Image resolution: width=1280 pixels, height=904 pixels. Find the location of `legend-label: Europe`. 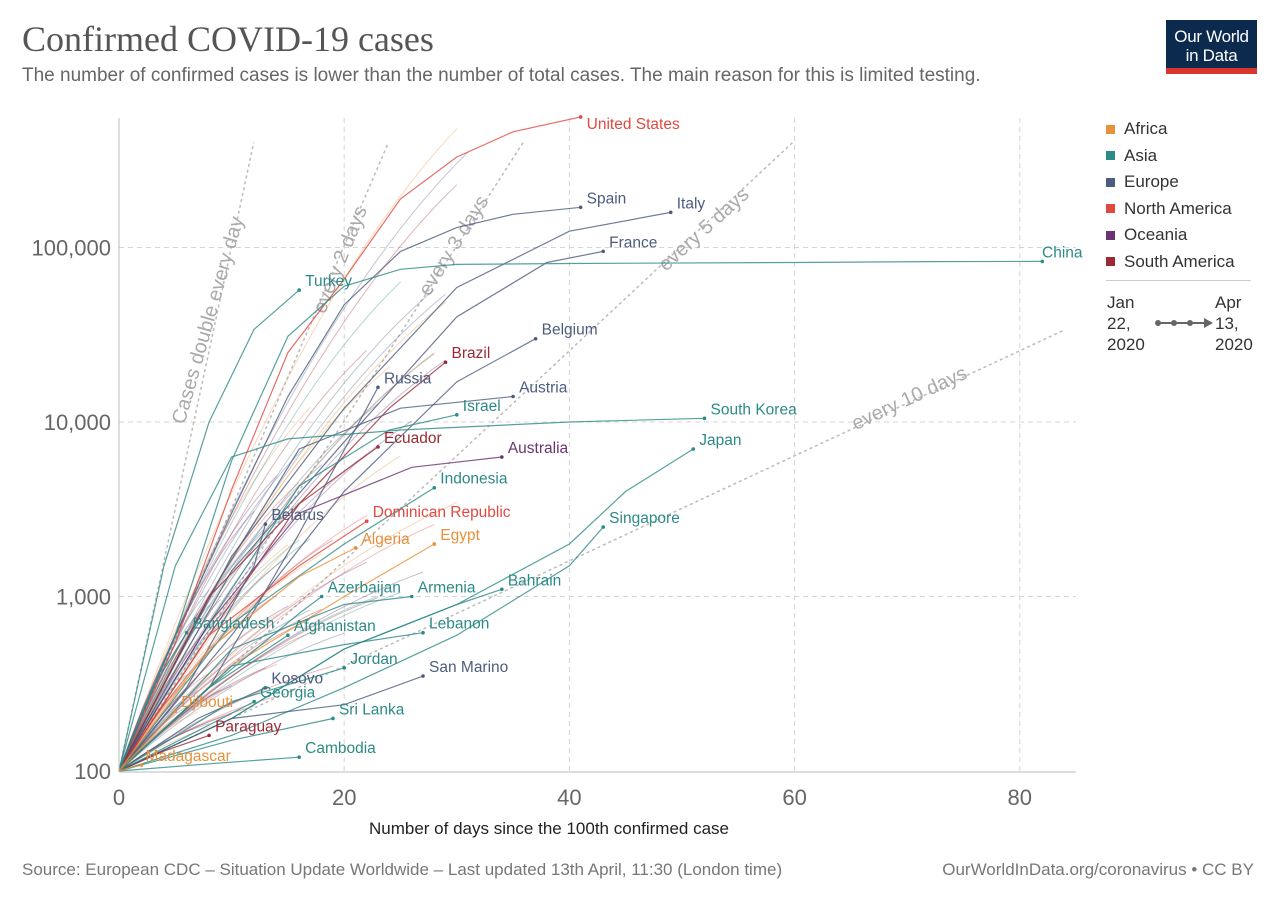

legend-label: Europe is located at coordinates (1151, 182).